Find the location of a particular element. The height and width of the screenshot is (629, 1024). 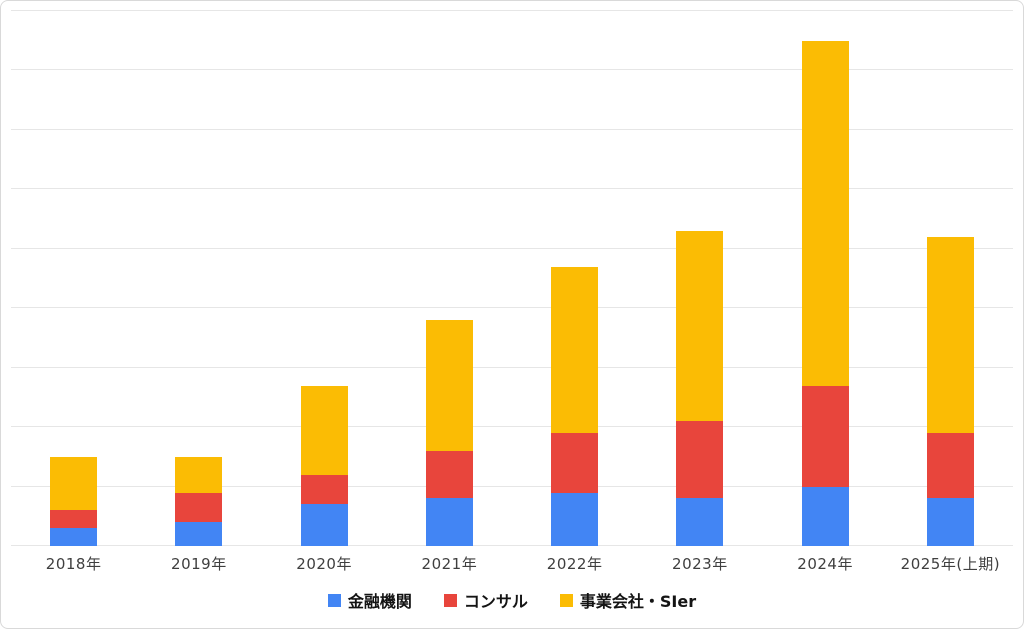

stacked-bar-2024年 is located at coordinates (825, 293).